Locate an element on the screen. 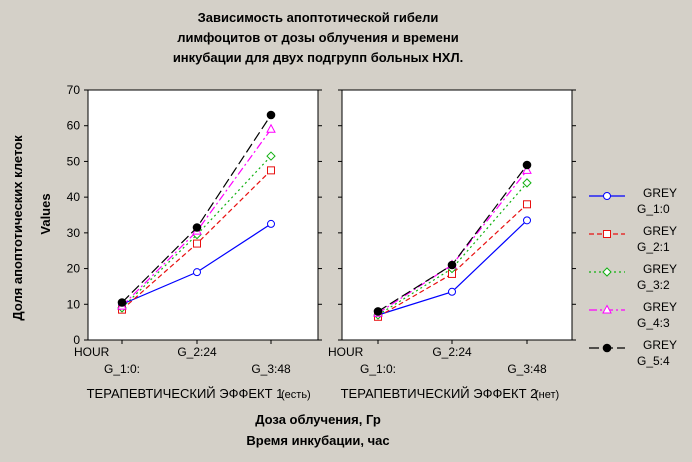 This screenshot has width=692, height=462. x-axis-title-line: Доза облучения, Гр is located at coordinates (318, 419).